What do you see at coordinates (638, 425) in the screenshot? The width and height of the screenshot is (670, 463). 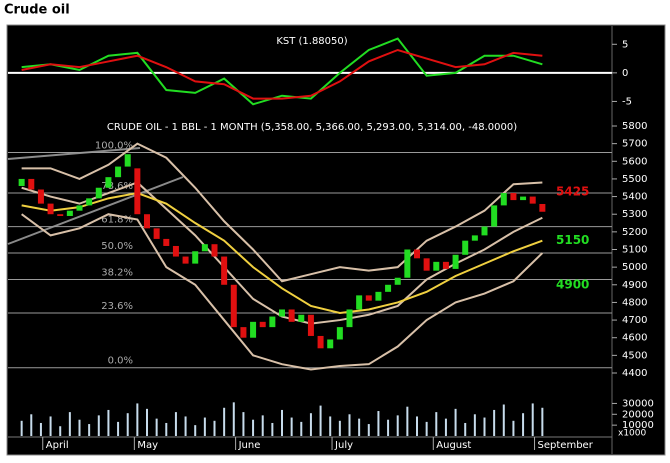 I see `y-tick-label: 10000` at bounding box center [638, 425].